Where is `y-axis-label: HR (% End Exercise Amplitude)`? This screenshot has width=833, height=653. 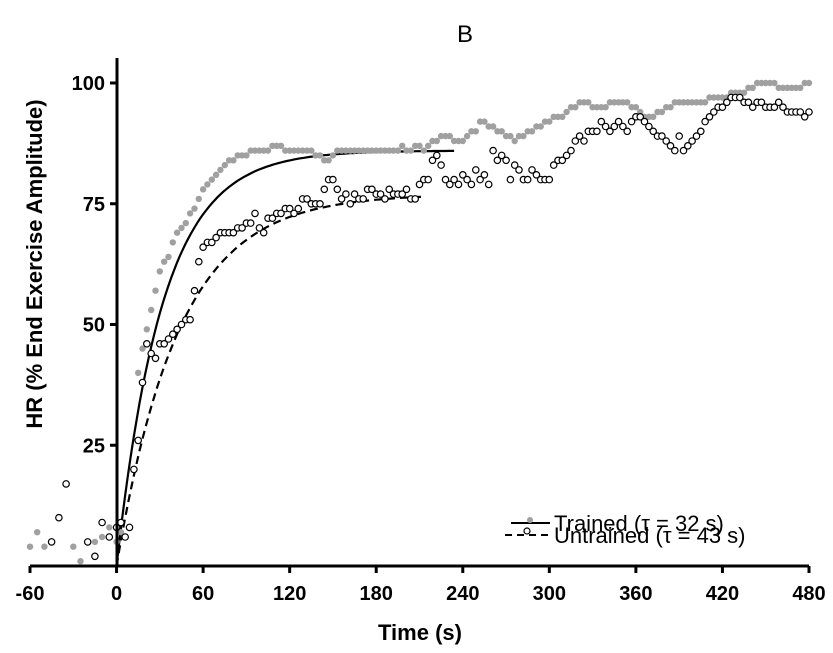
y-axis-label: HR (% End Exercise Amplitude) is located at coordinates (34, 263).